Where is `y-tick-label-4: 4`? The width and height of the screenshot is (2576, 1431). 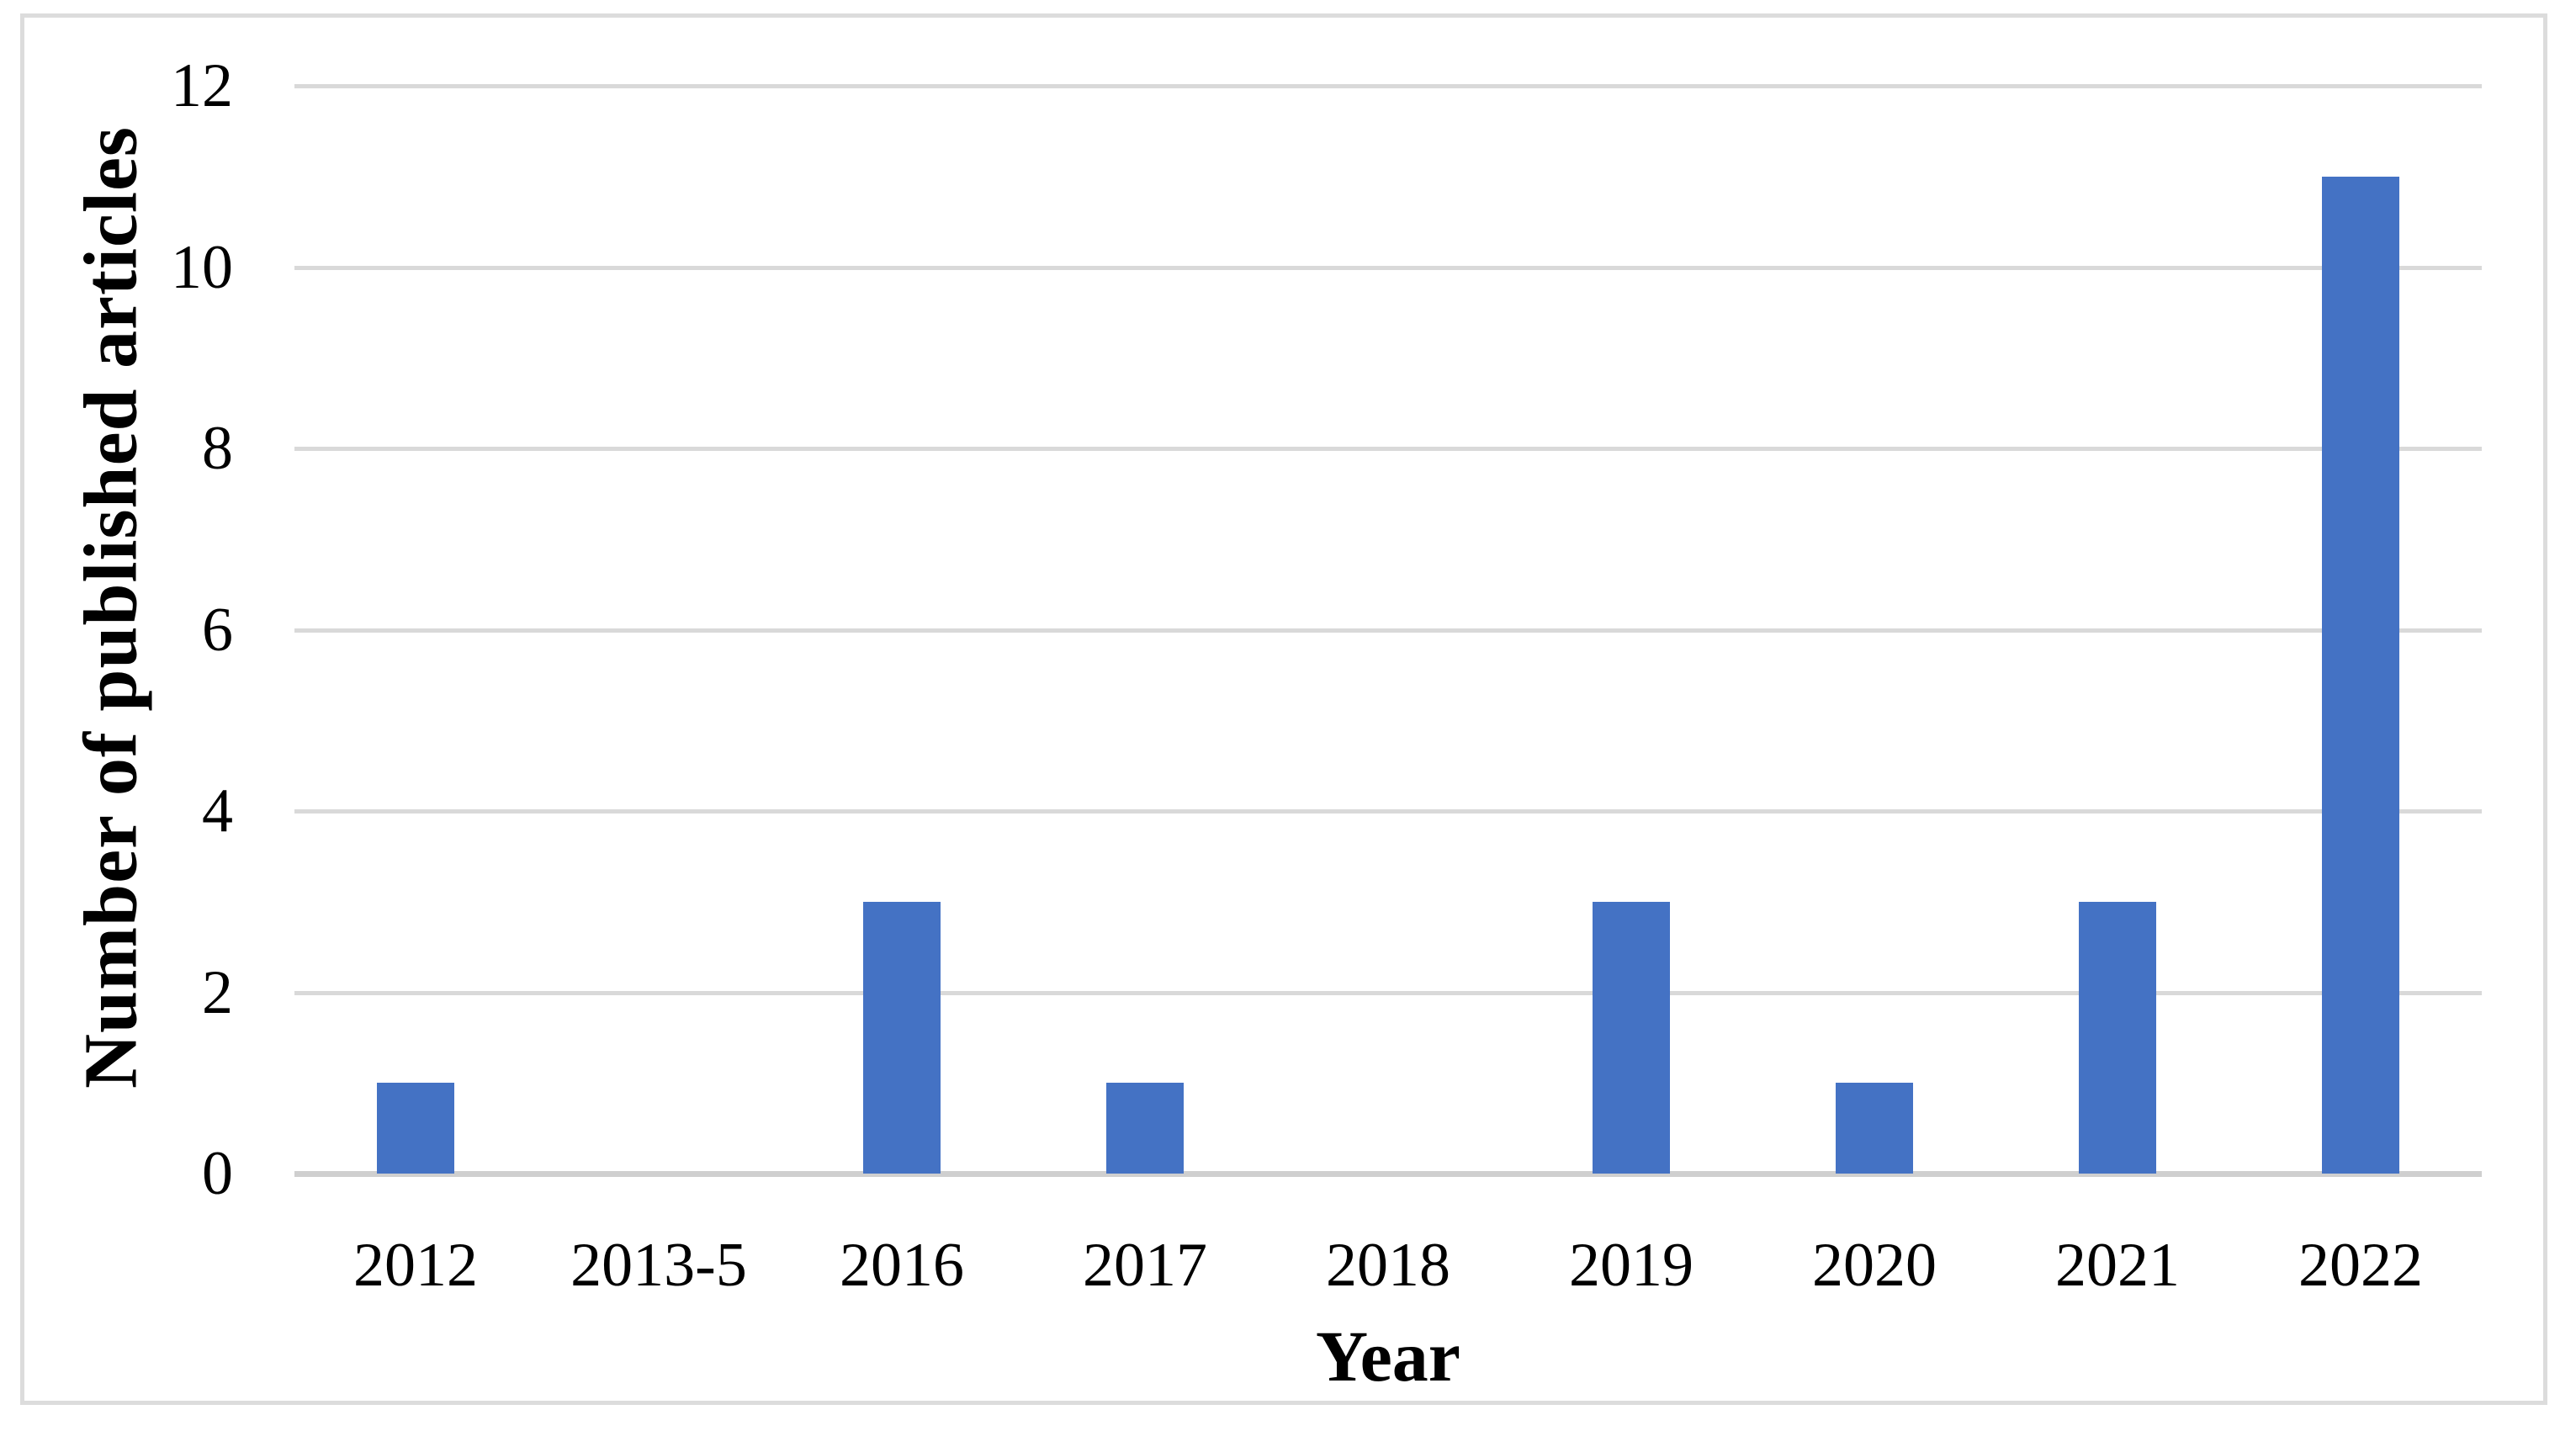 y-tick-label-4: 4 is located at coordinates (217, 810).